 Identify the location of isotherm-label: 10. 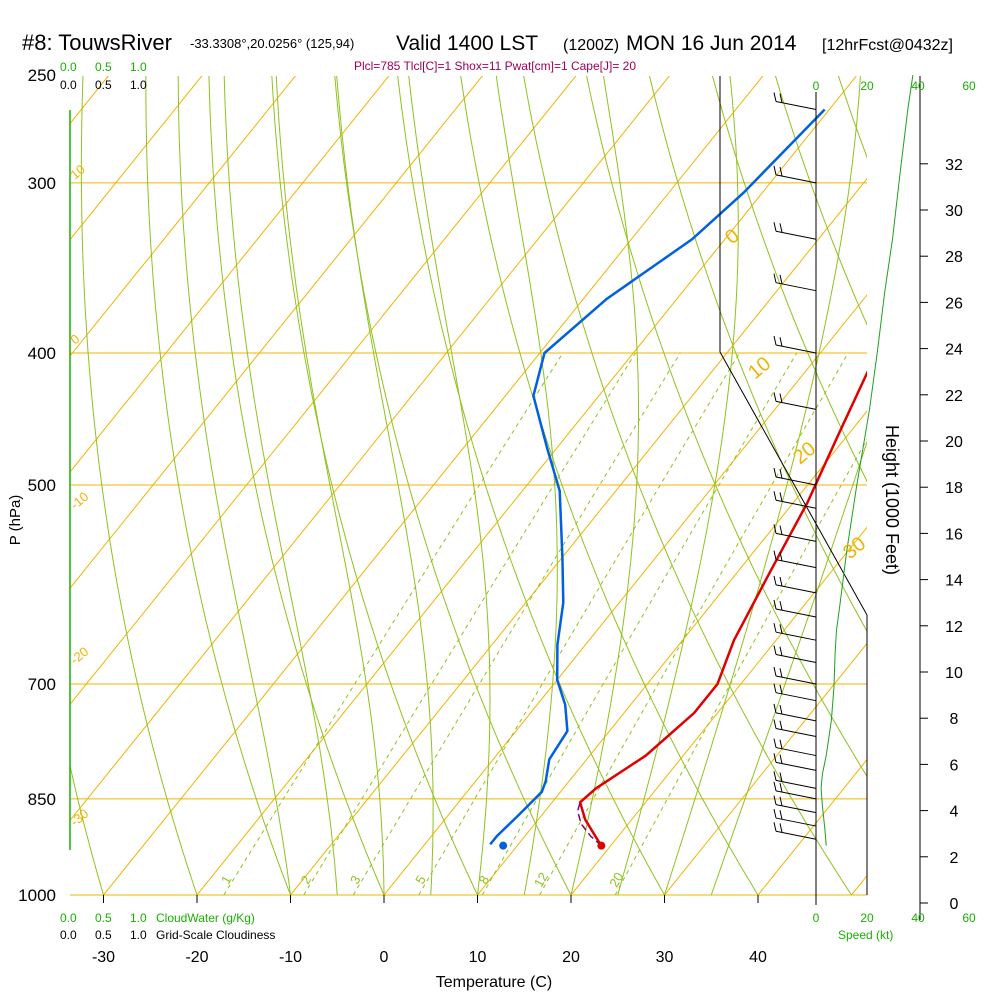
(759, 368).